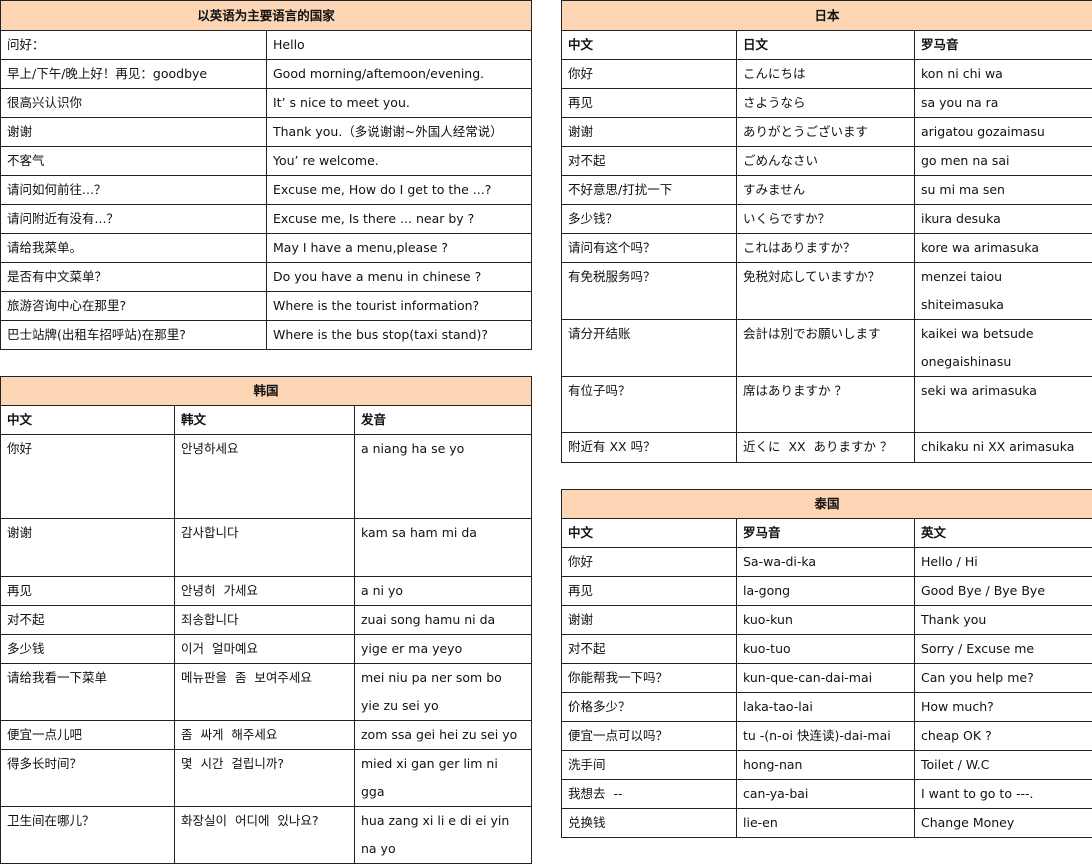 The width and height of the screenshot is (1092, 864). What do you see at coordinates (88, 735) in the screenshot?
I see `table-cell: 便宜一点儿吧` at bounding box center [88, 735].